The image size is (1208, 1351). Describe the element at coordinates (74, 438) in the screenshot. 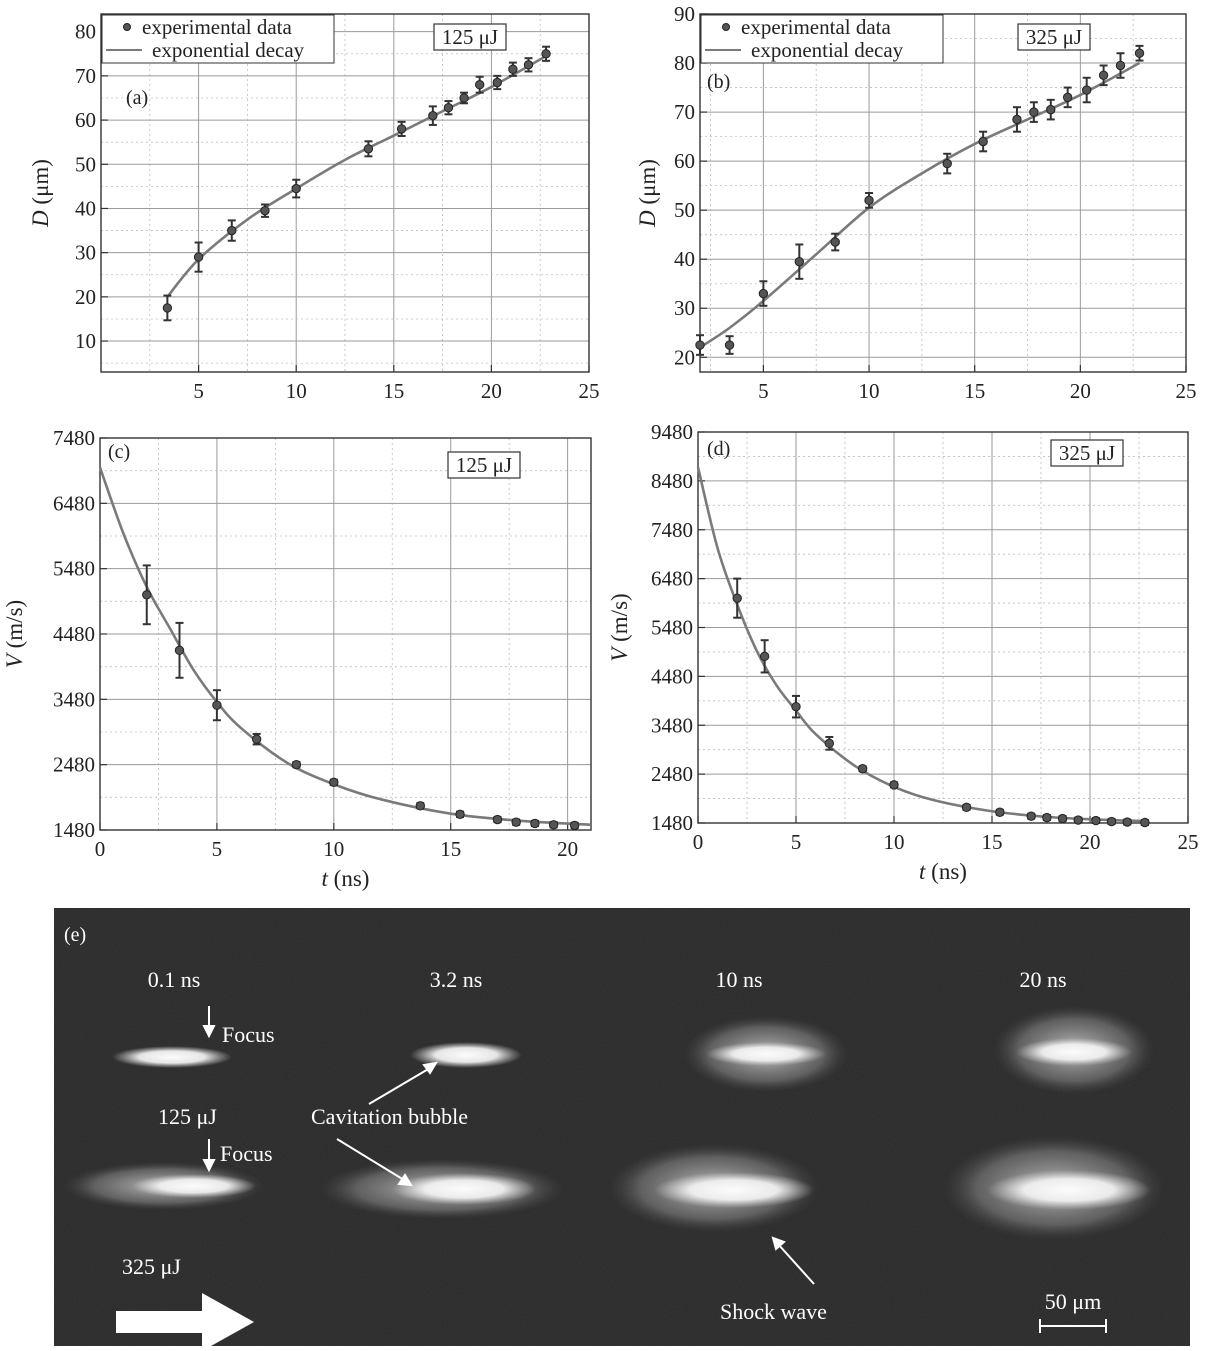

I see `y-tick-label: 7480` at that location.